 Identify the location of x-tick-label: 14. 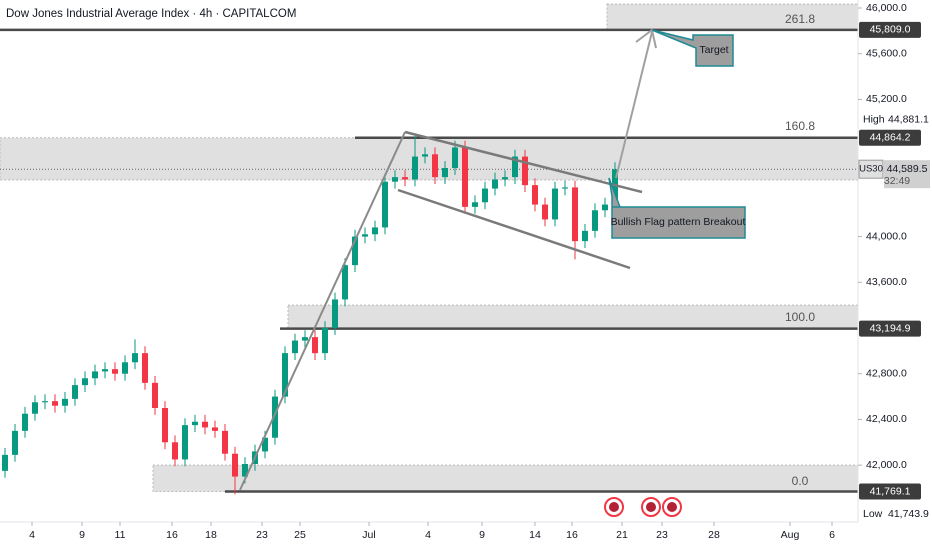
(535, 535).